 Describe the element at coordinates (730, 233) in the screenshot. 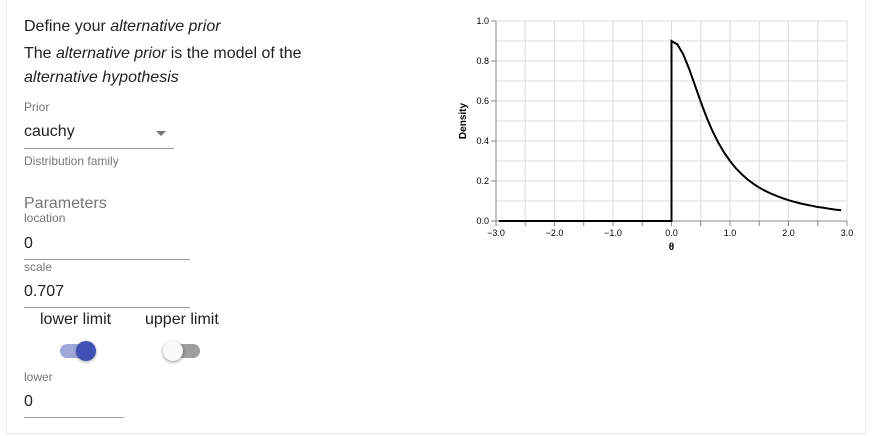

I see `x-tick-label: 1.0` at that location.